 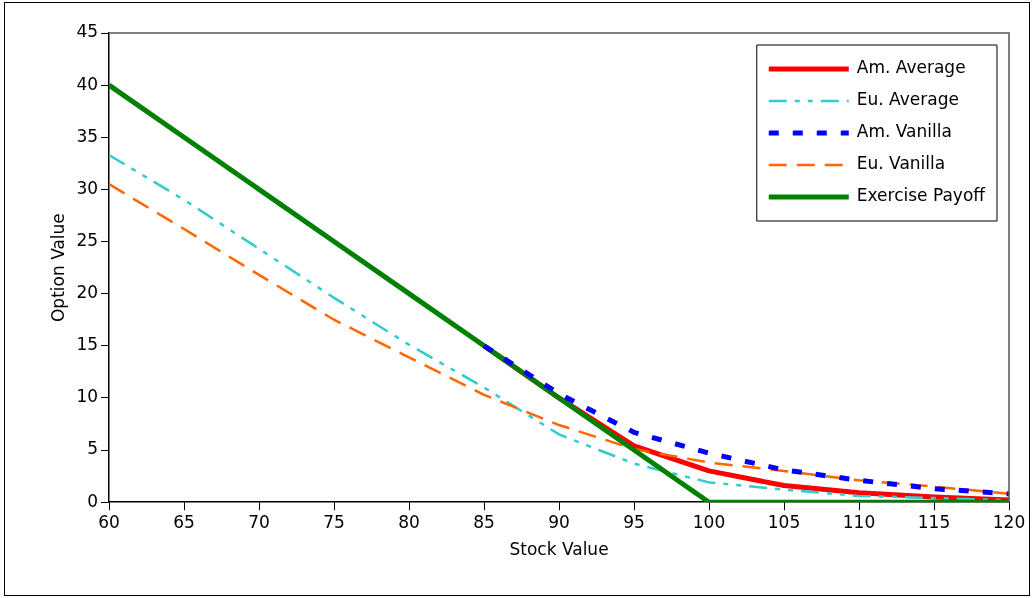 What do you see at coordinates (934, 521) in the screenshot?
I see `x-tick-label: 115` at bounding box center [934, 521].